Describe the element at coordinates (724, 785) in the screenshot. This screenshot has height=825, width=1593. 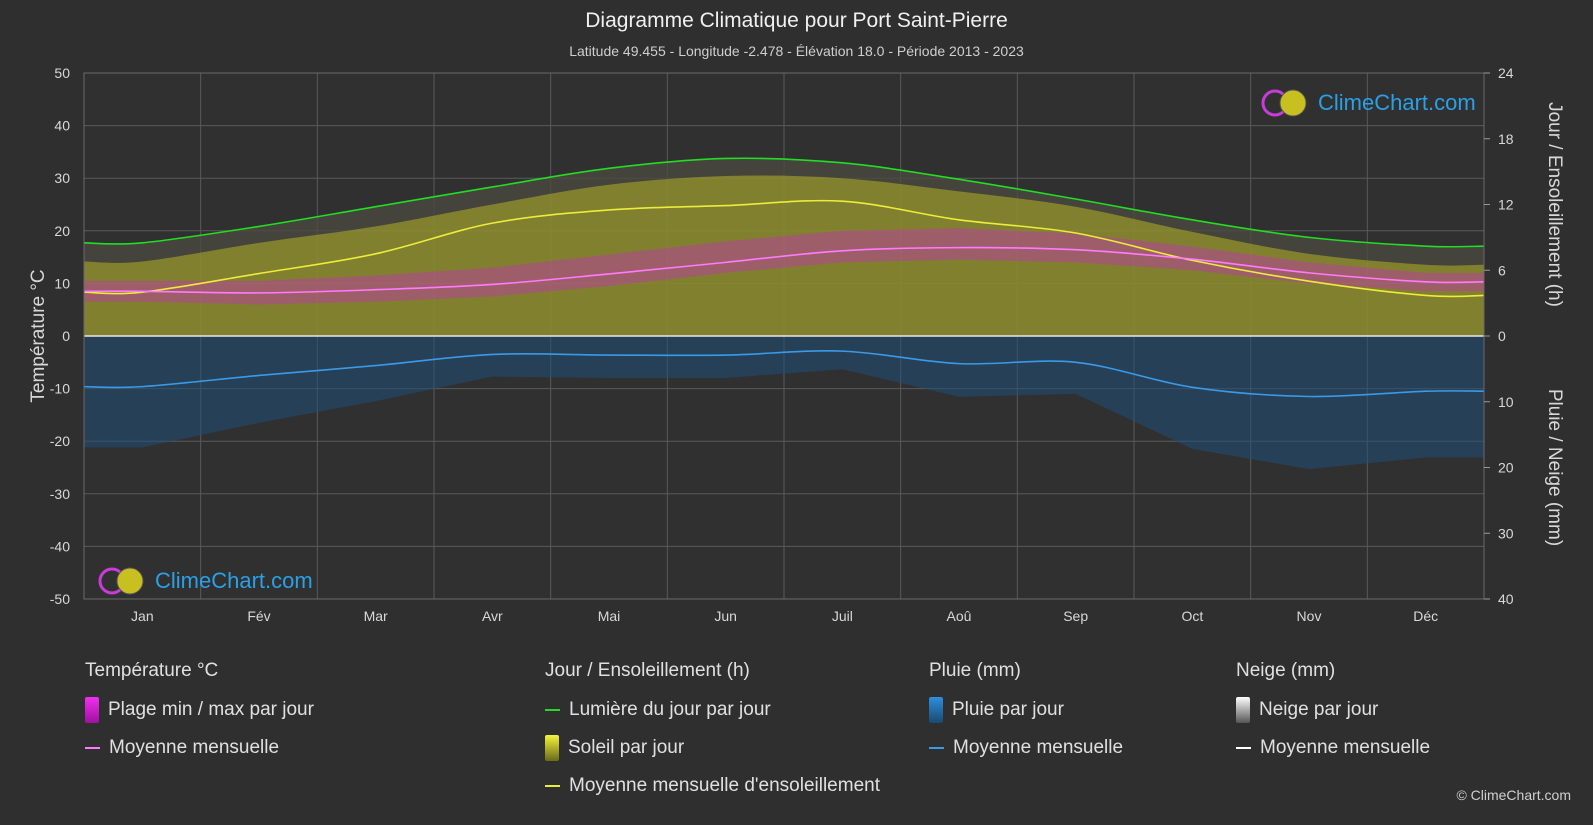
I see `legend-label: Moyenne mensuelle d'ensoleillement` at that location.